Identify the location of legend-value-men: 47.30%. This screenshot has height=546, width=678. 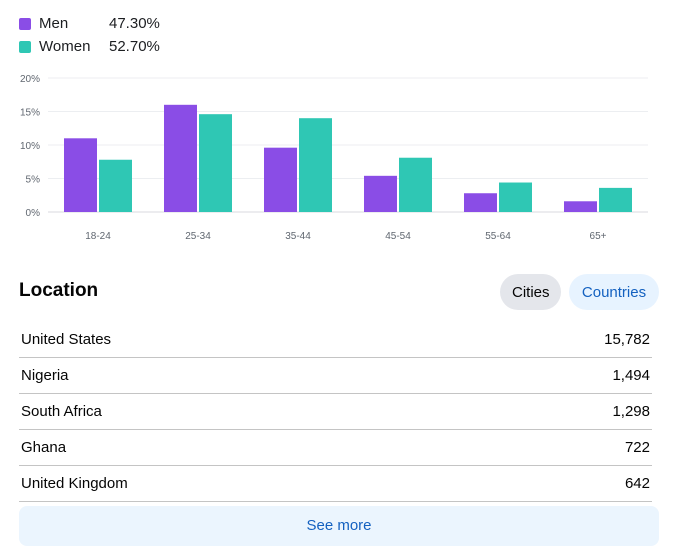
(134, 23).